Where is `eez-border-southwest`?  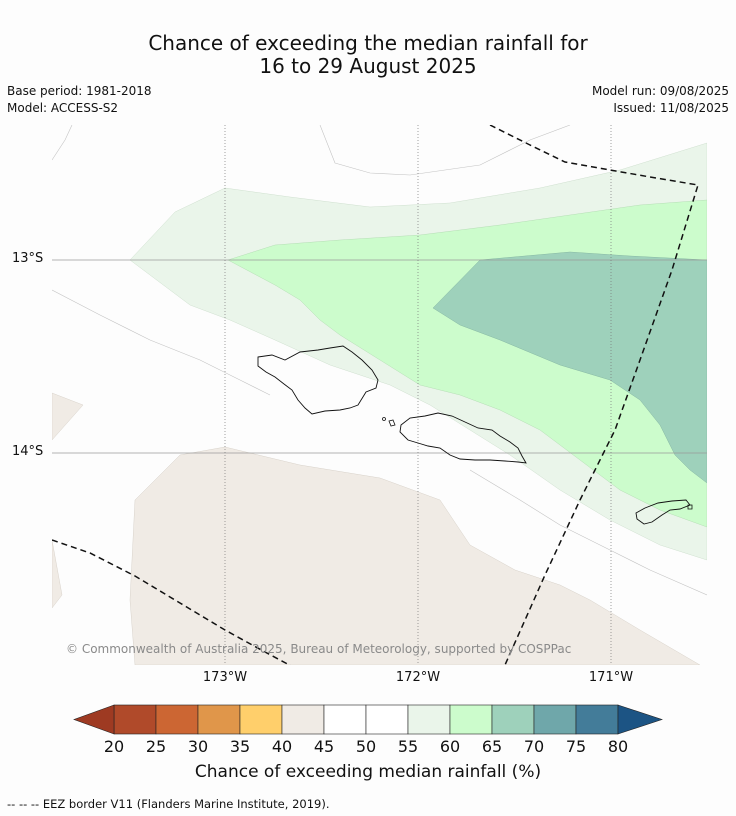
eez-border-southwest is located at coordinates (171, 602).